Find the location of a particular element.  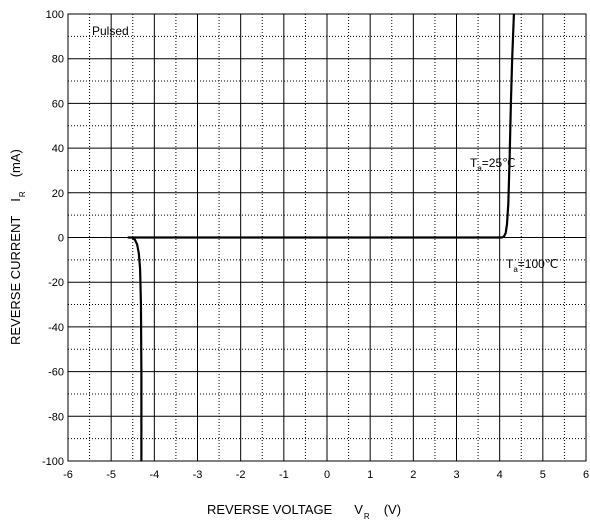

y-tick-label-3: 40 is located at coordinates (58, 149).